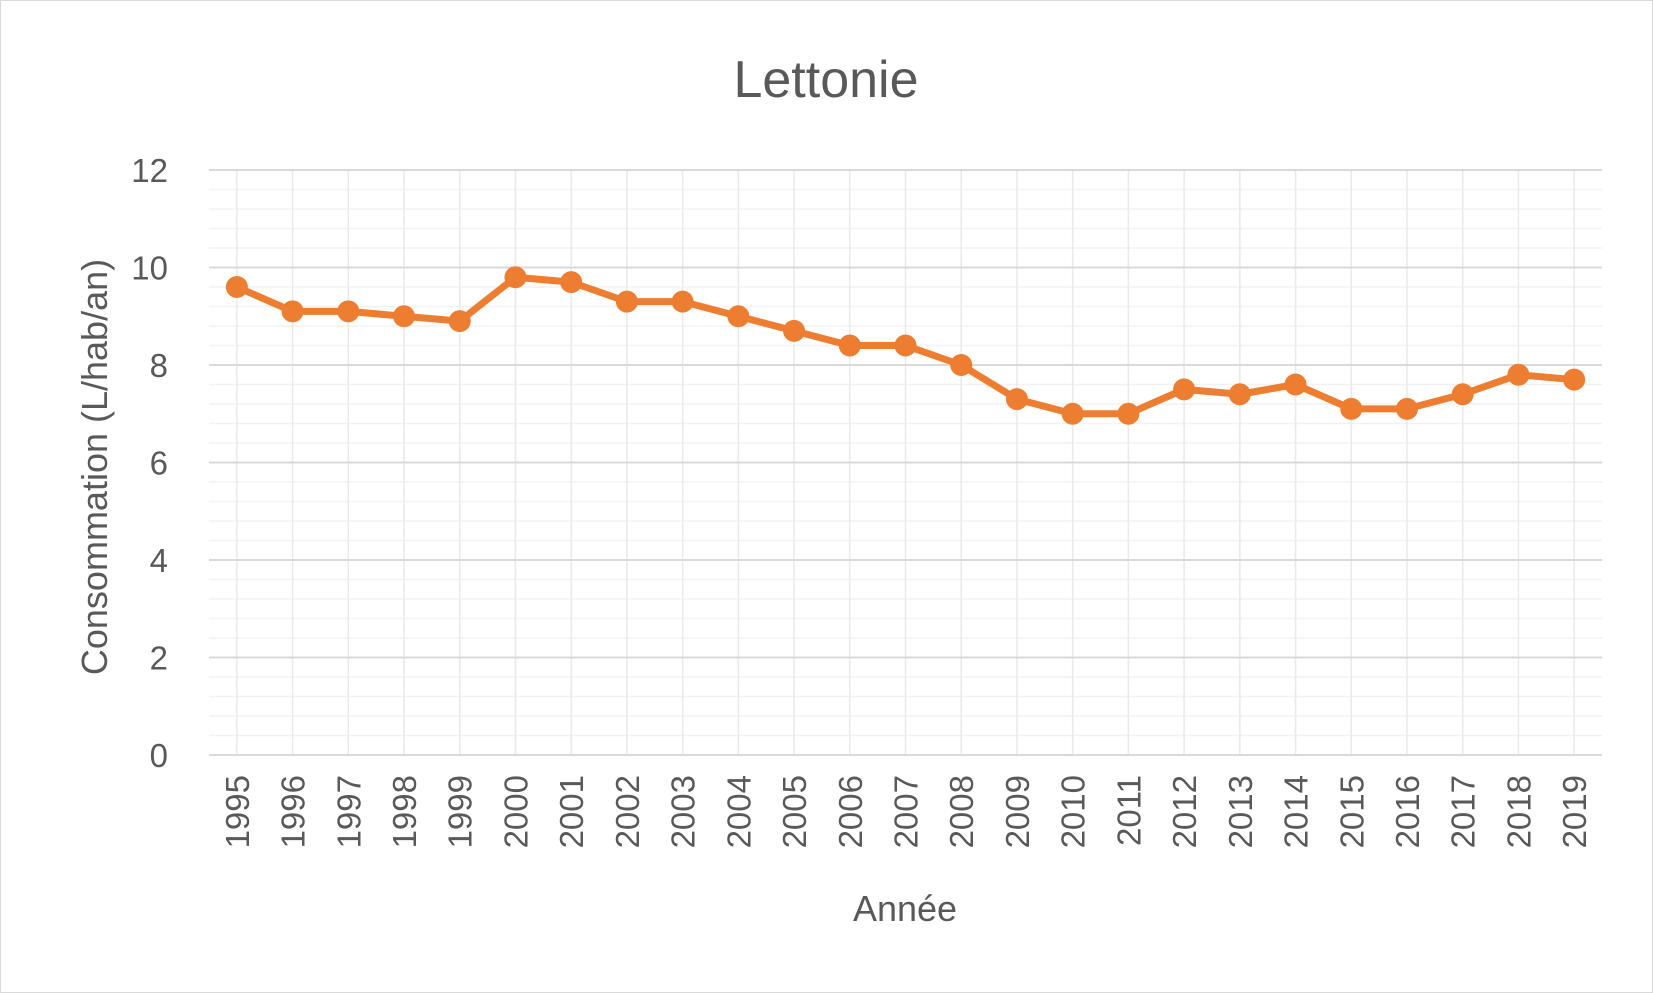  What do you see at coordinates (348, 811) in the screenshot?
I see `x-tick-label: 1997` at bounding box center [348, 811].